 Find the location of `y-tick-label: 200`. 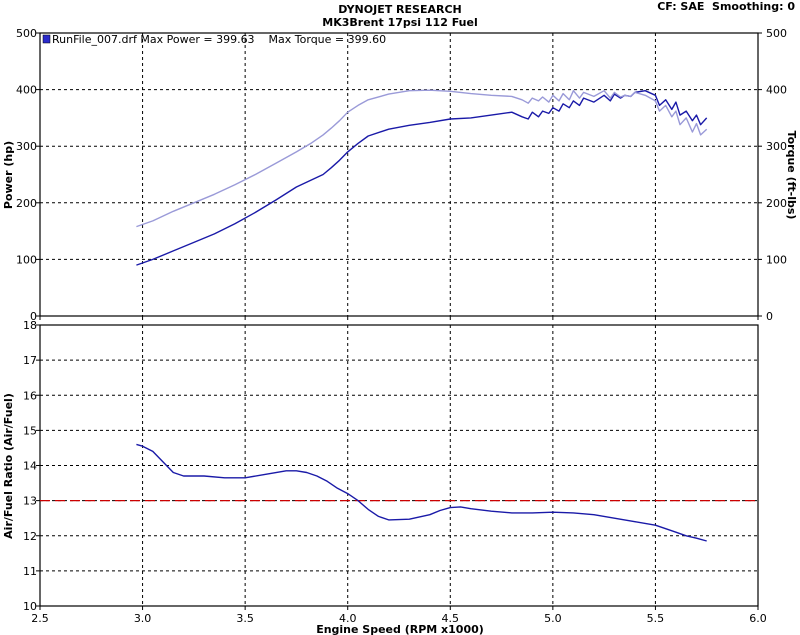

y-tick-label: 200 is located at coordinates (26, 203).